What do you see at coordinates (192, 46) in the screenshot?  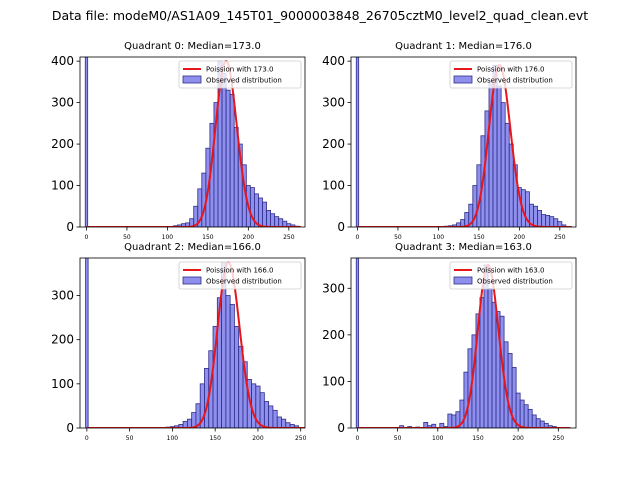 I see `panel-title: Quadrant 0: Median=173.0` at bounding box center [192, 46].